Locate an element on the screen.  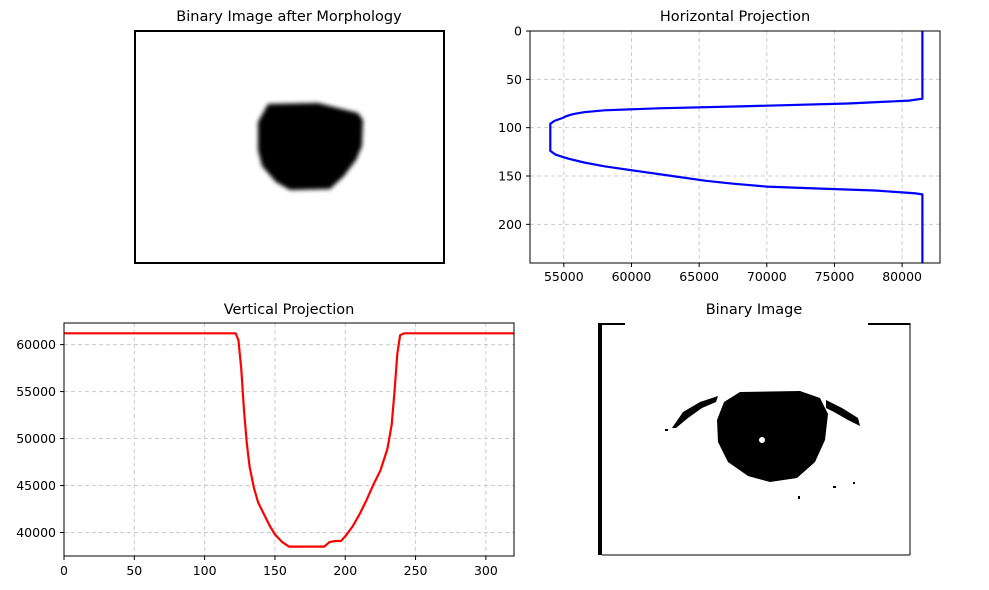
binary-iris-blob is located at coordinates (772, 436).